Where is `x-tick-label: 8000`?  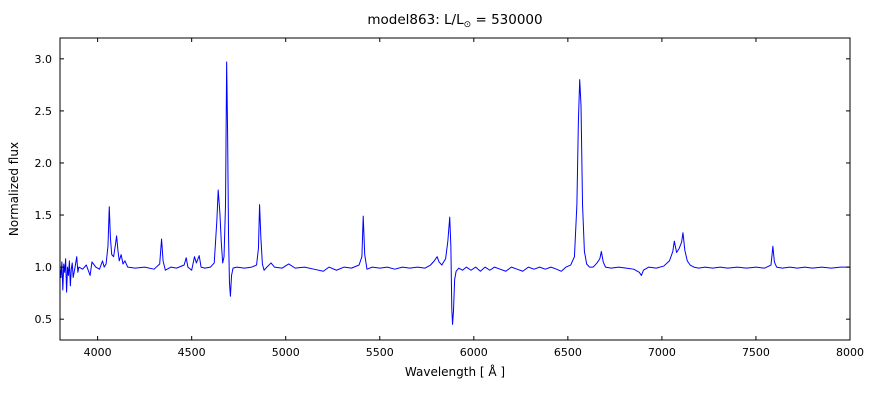
x-tick-label: 8000 is located at coordinates (850, 352).